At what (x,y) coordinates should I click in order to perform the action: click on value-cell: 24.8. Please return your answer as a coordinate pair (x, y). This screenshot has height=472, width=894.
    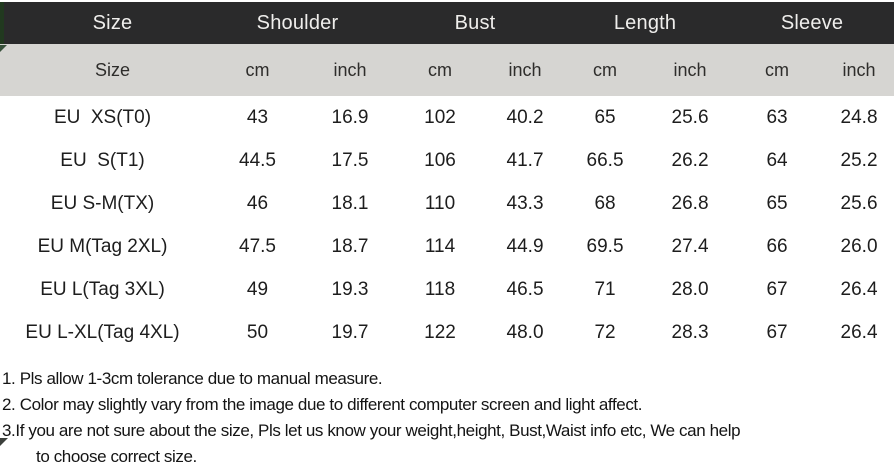
    Looking at the image, I should click on (859, 117).